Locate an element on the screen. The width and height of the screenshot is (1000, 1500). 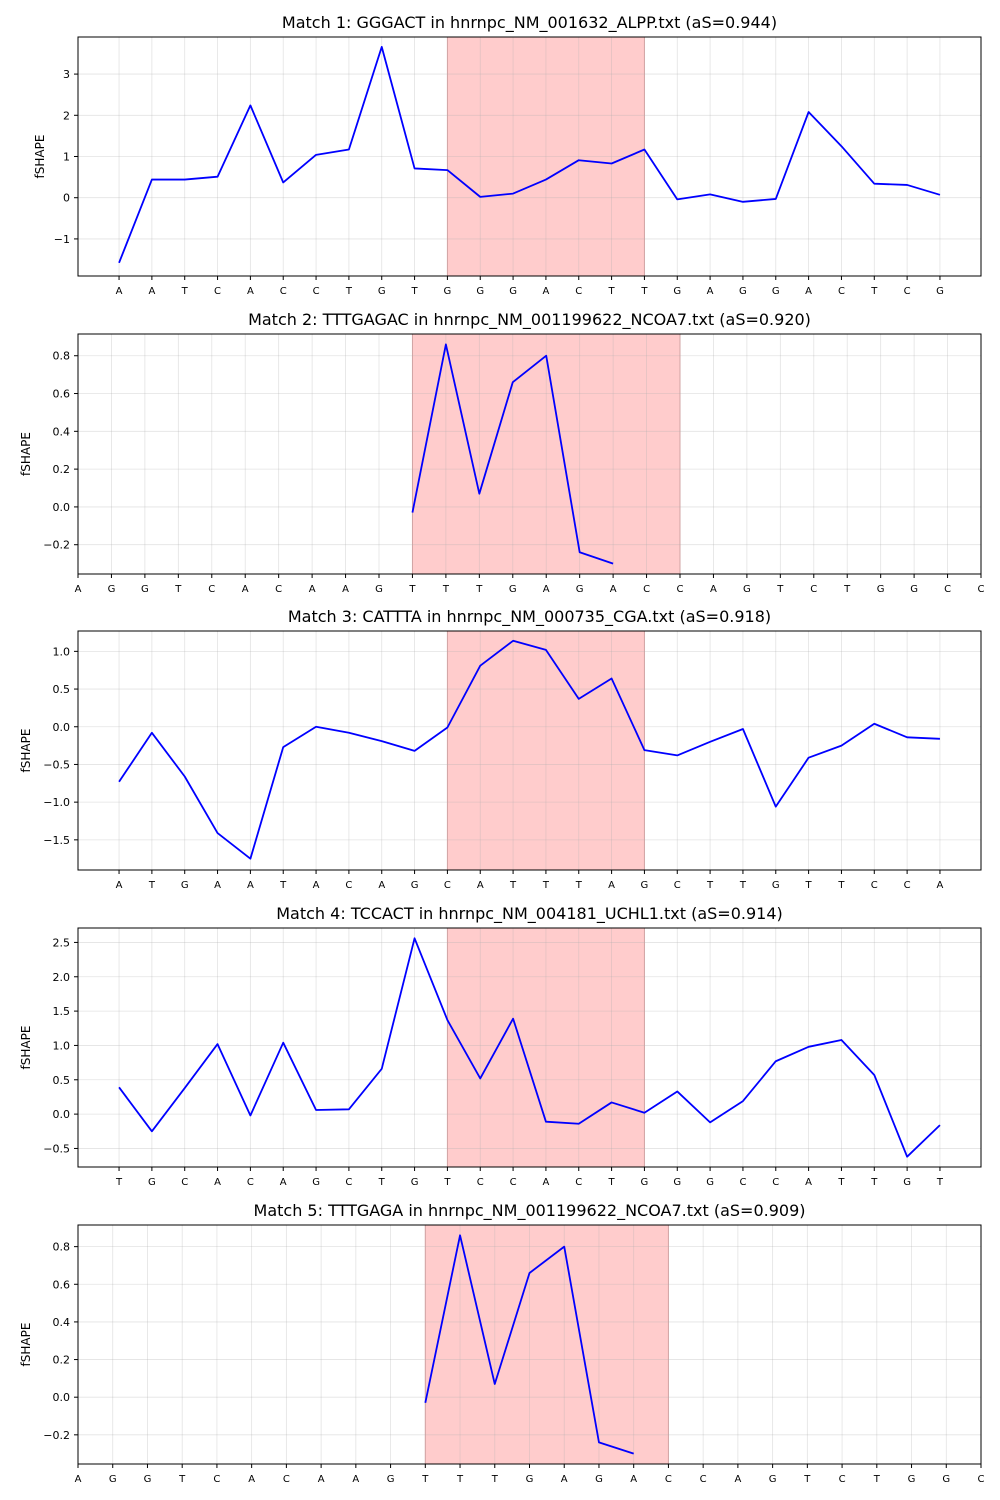
y-tick-label: 0.4 is located at coordinates (62, 1322).